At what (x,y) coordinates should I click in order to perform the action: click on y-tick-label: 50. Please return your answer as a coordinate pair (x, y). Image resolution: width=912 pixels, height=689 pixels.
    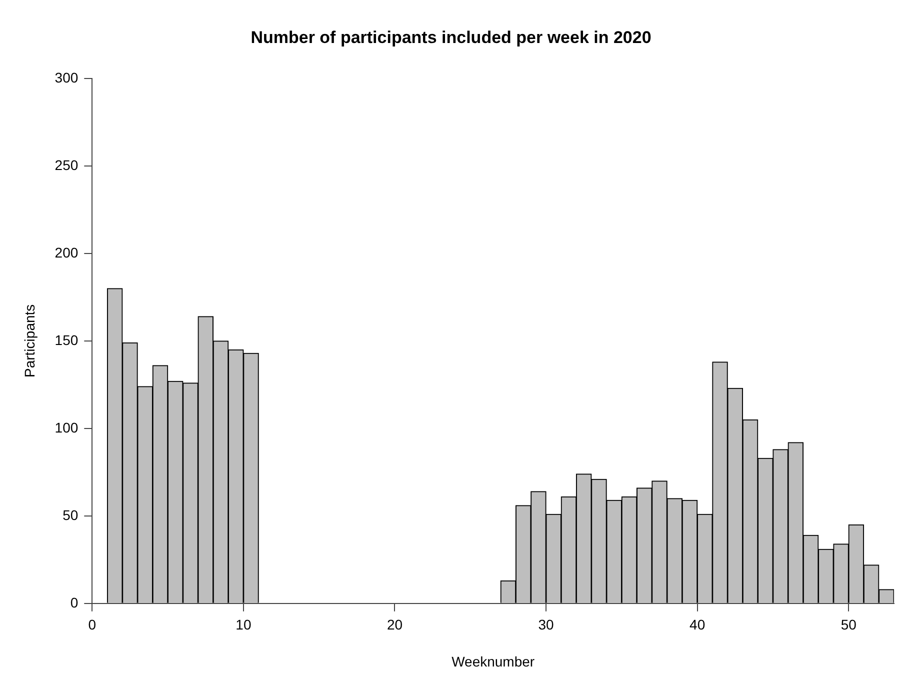
    Looking at the image, I should click on (70, 514).